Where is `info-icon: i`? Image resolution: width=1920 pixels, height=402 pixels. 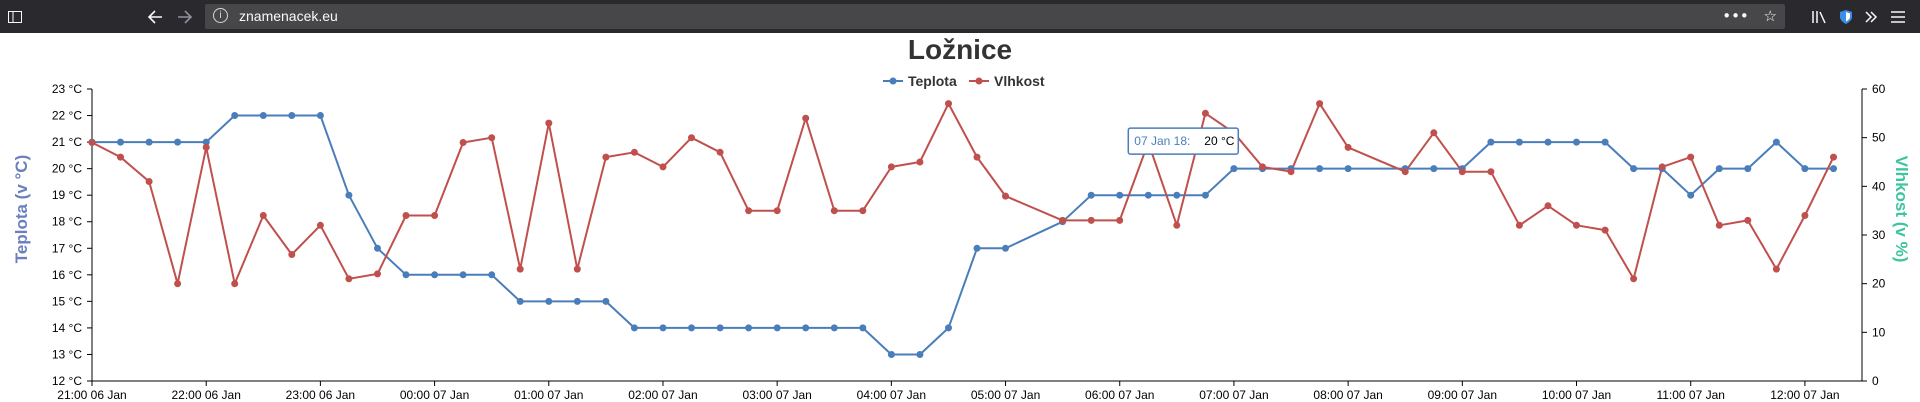 info-icon: i is located at coordinates (220, 15).